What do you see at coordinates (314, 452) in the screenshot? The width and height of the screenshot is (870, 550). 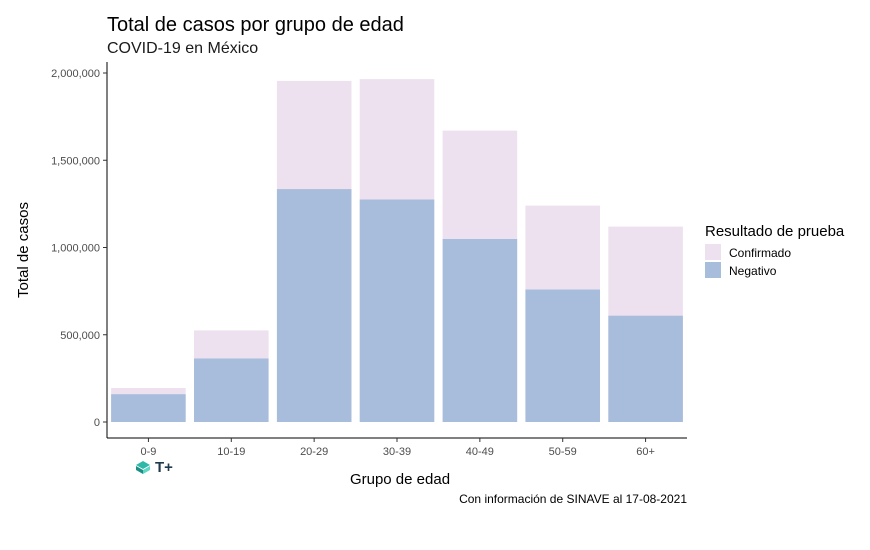 I see `x-tick-label: 20-29` at bounding box center [314, 452].